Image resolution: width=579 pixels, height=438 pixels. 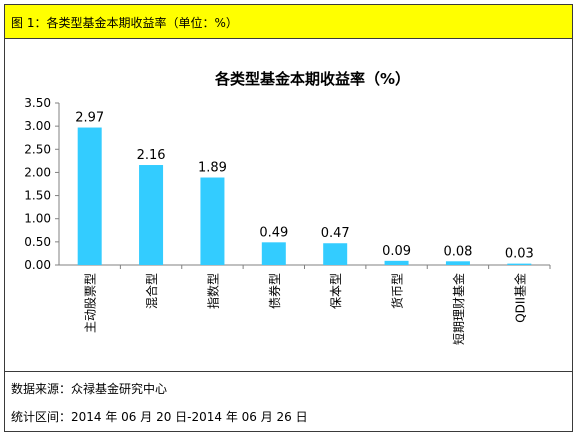 I want to click on x-category-label: 债券型, so click(x=274, y=291).